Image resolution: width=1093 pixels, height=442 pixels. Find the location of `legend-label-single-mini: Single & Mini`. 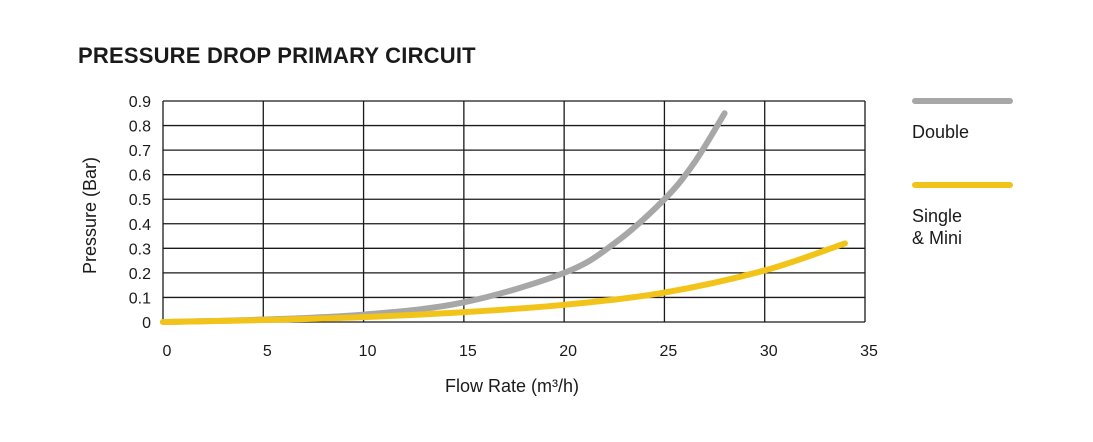

legend-label-single-mini: Single & Mini is located at coordinates (937, 227).